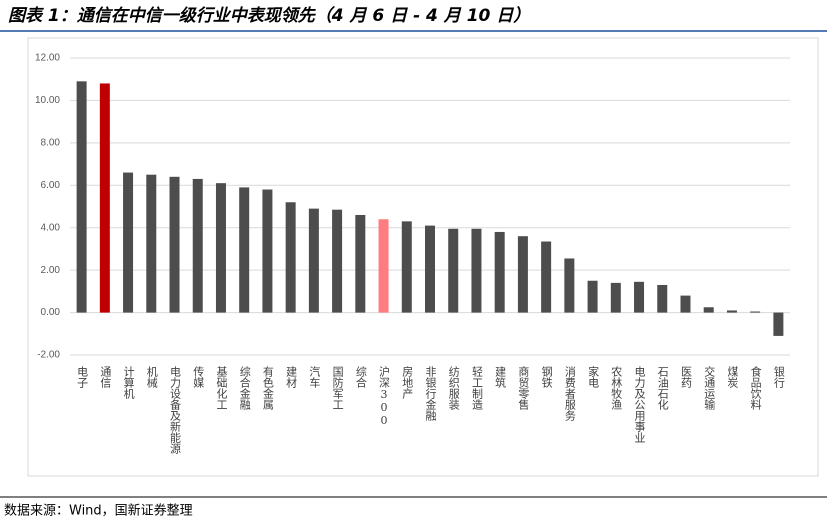 This screenshot has width=827, height=525. Describe the element at coordinates (151, 377) in the screenshot. I see `x-tick-label: 机械` at that location.